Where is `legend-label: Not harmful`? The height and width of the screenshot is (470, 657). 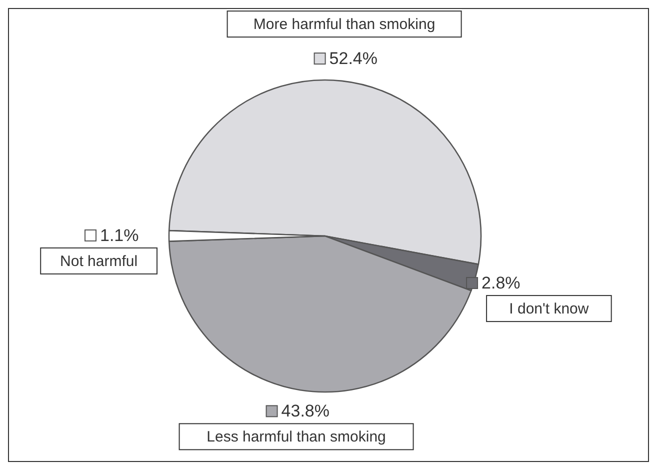
legend-label: Not harmful is located at coordinates (99, 261).